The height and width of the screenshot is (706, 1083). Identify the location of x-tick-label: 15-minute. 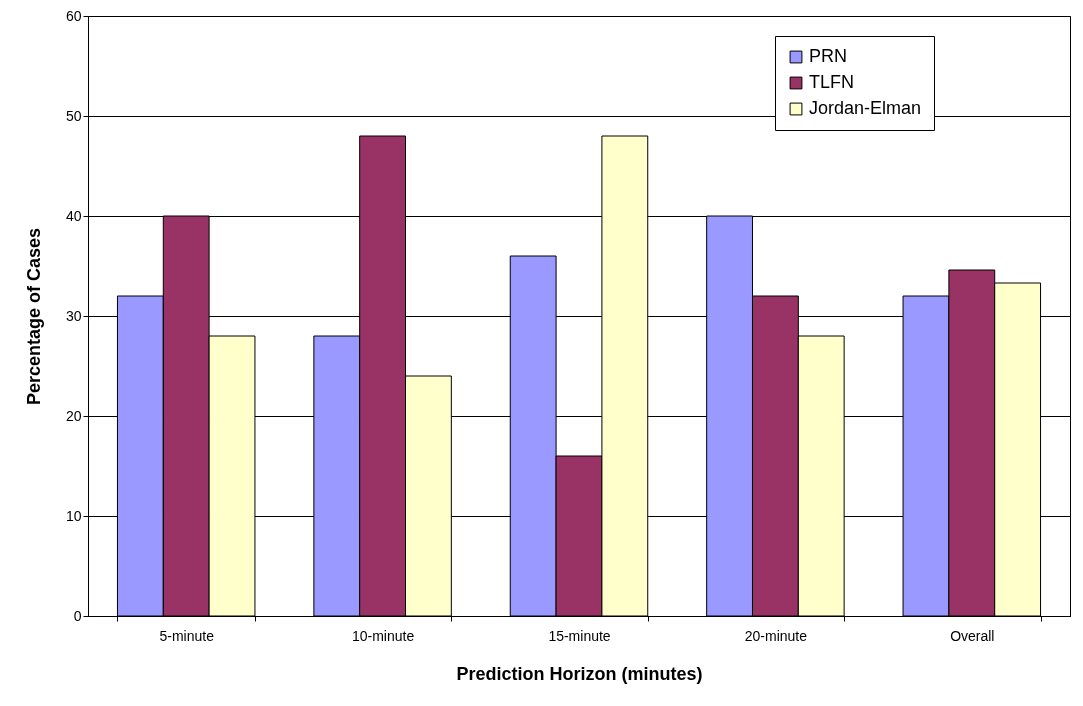
(579, 635).